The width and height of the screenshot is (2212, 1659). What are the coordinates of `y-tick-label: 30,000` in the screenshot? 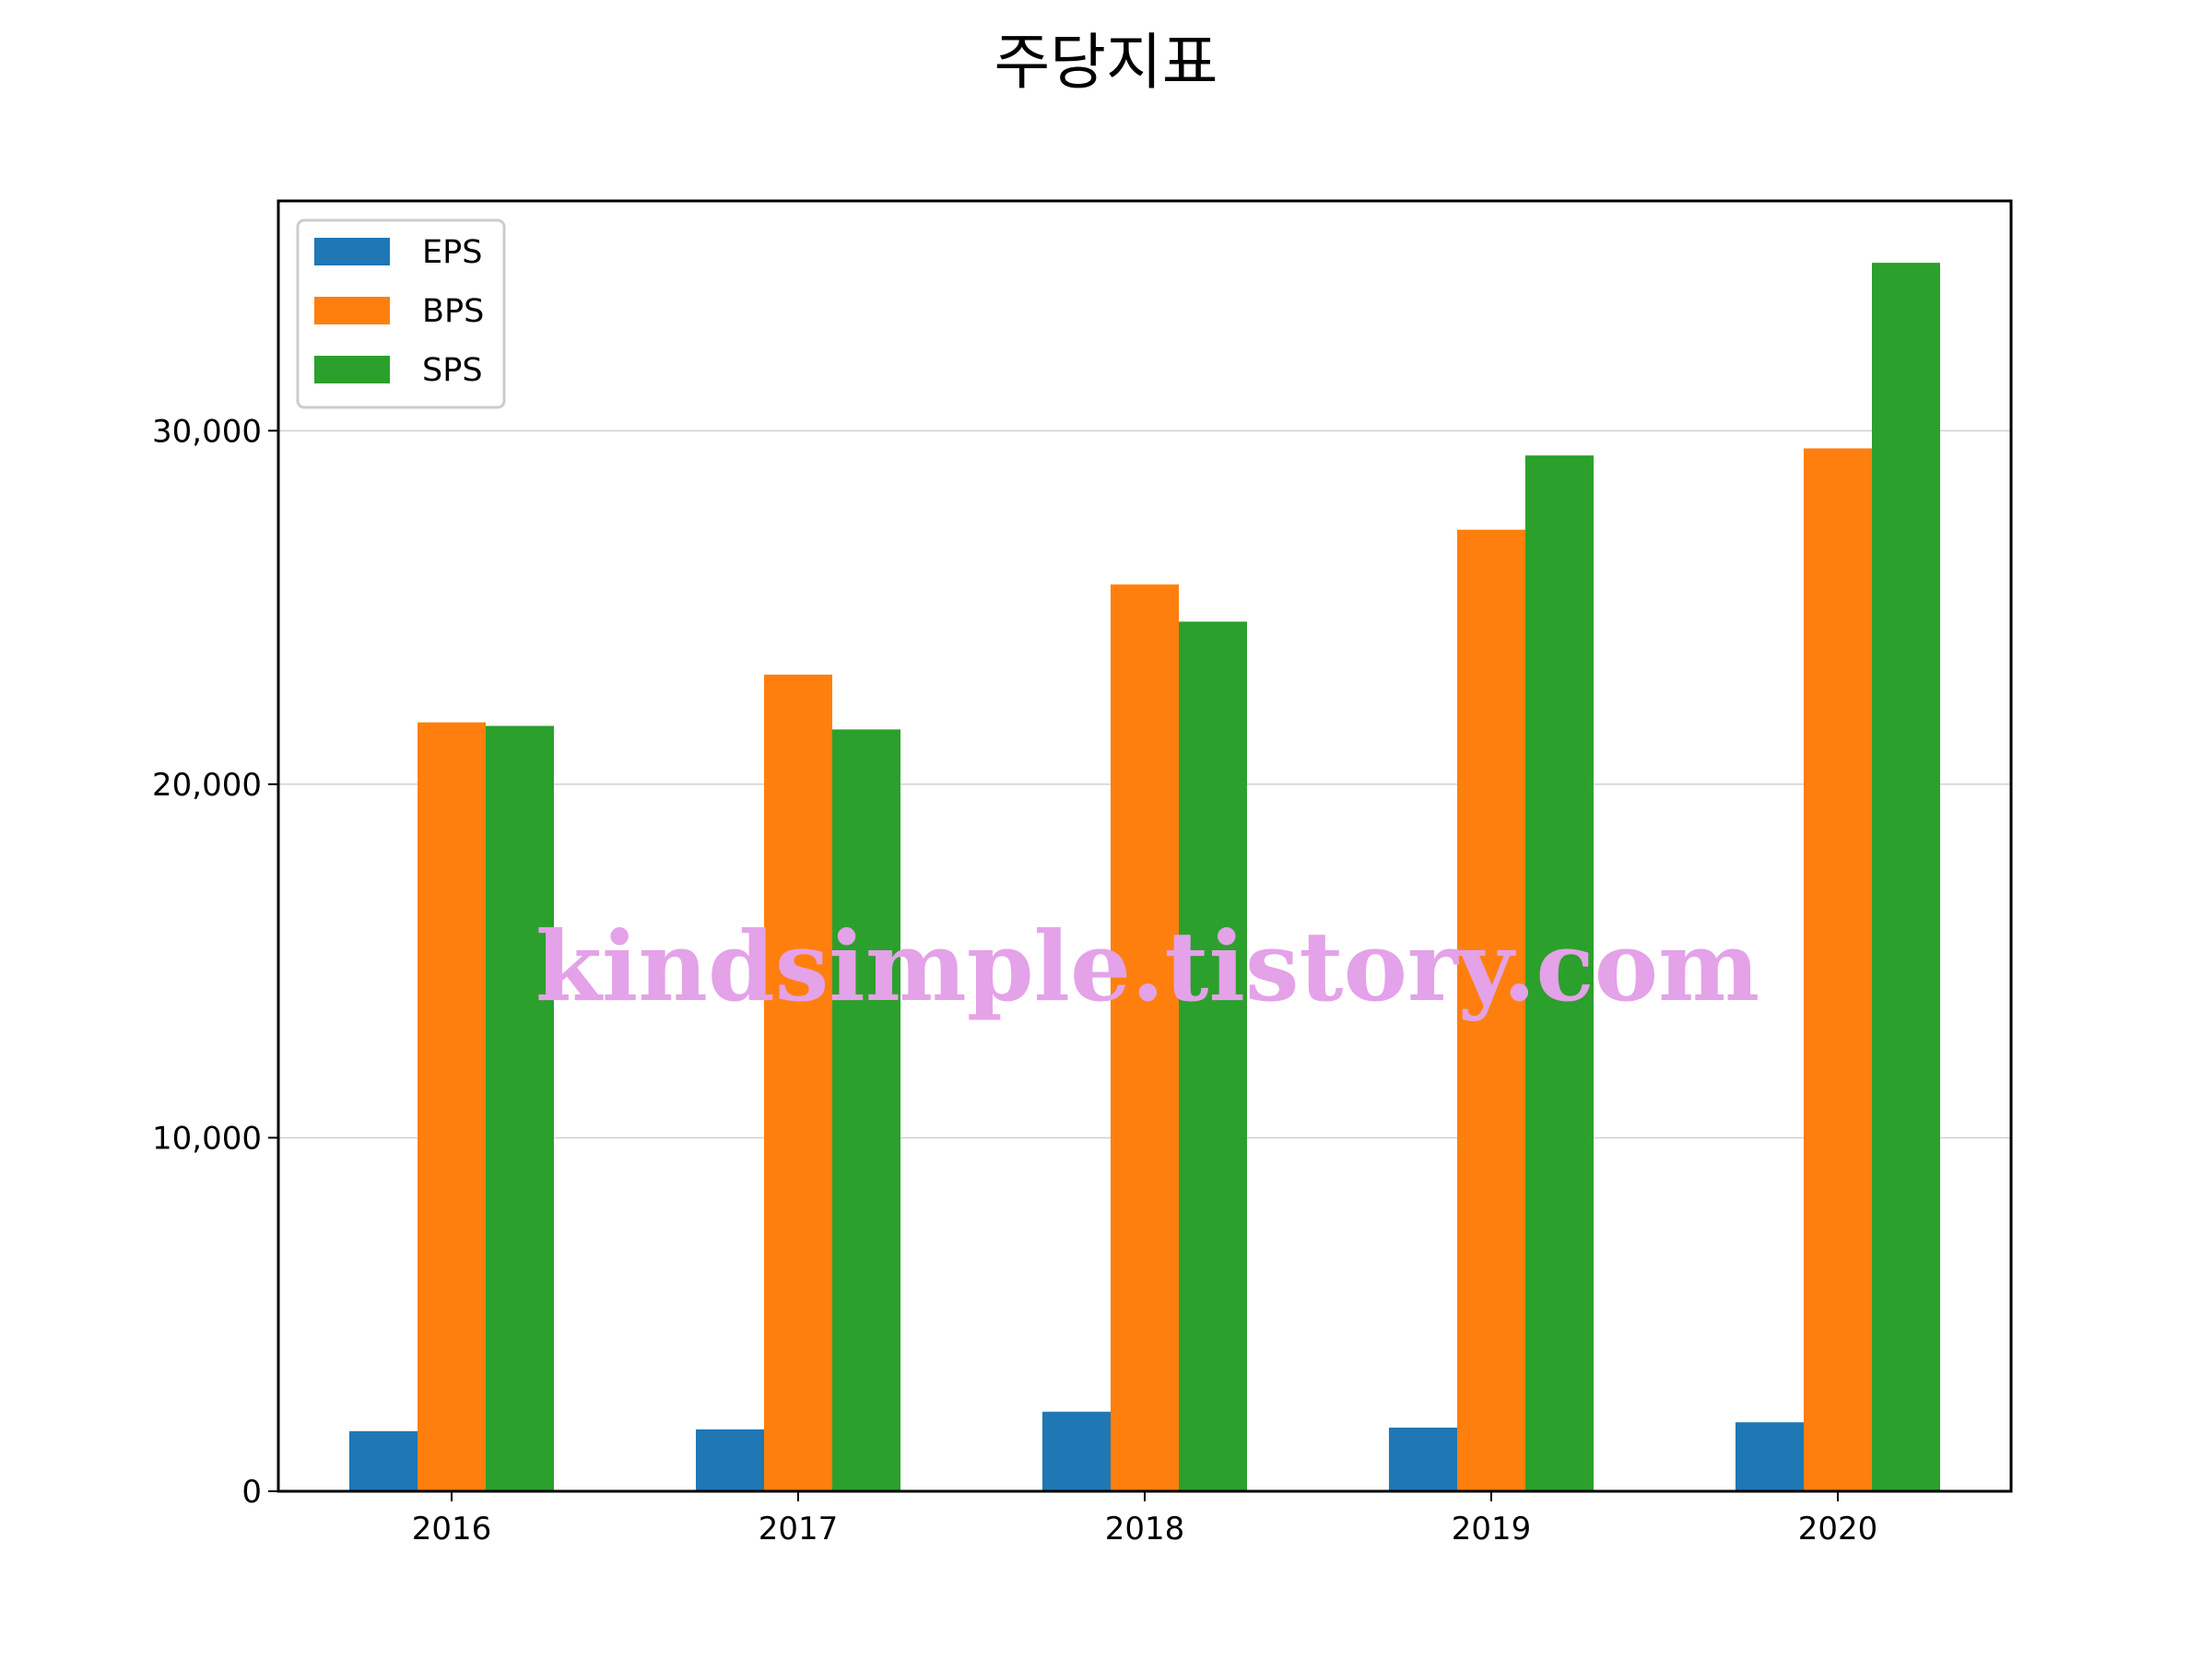 It's located at (207, 431).